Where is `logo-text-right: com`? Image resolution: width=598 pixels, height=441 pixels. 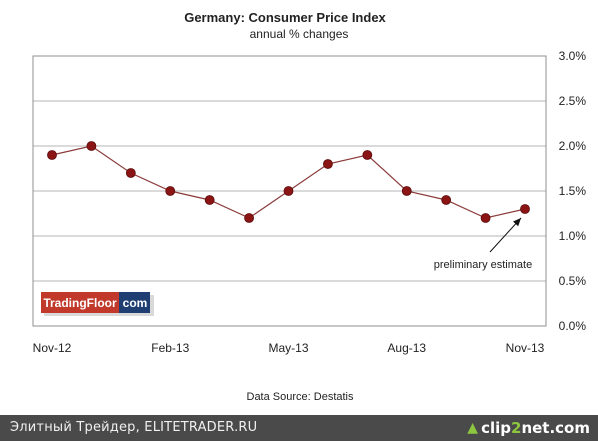
logo-text-right: com is located at coordinates (135, 303).